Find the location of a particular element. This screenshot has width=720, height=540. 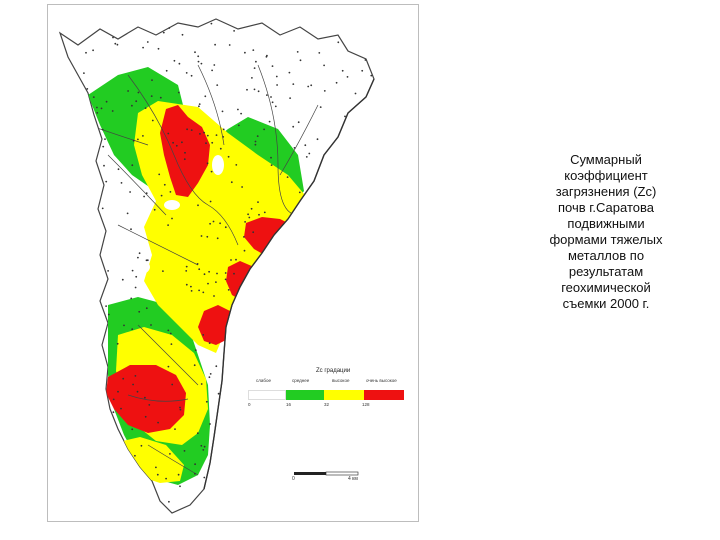

legend-swatch-medium is located at coordinates (305, 395).